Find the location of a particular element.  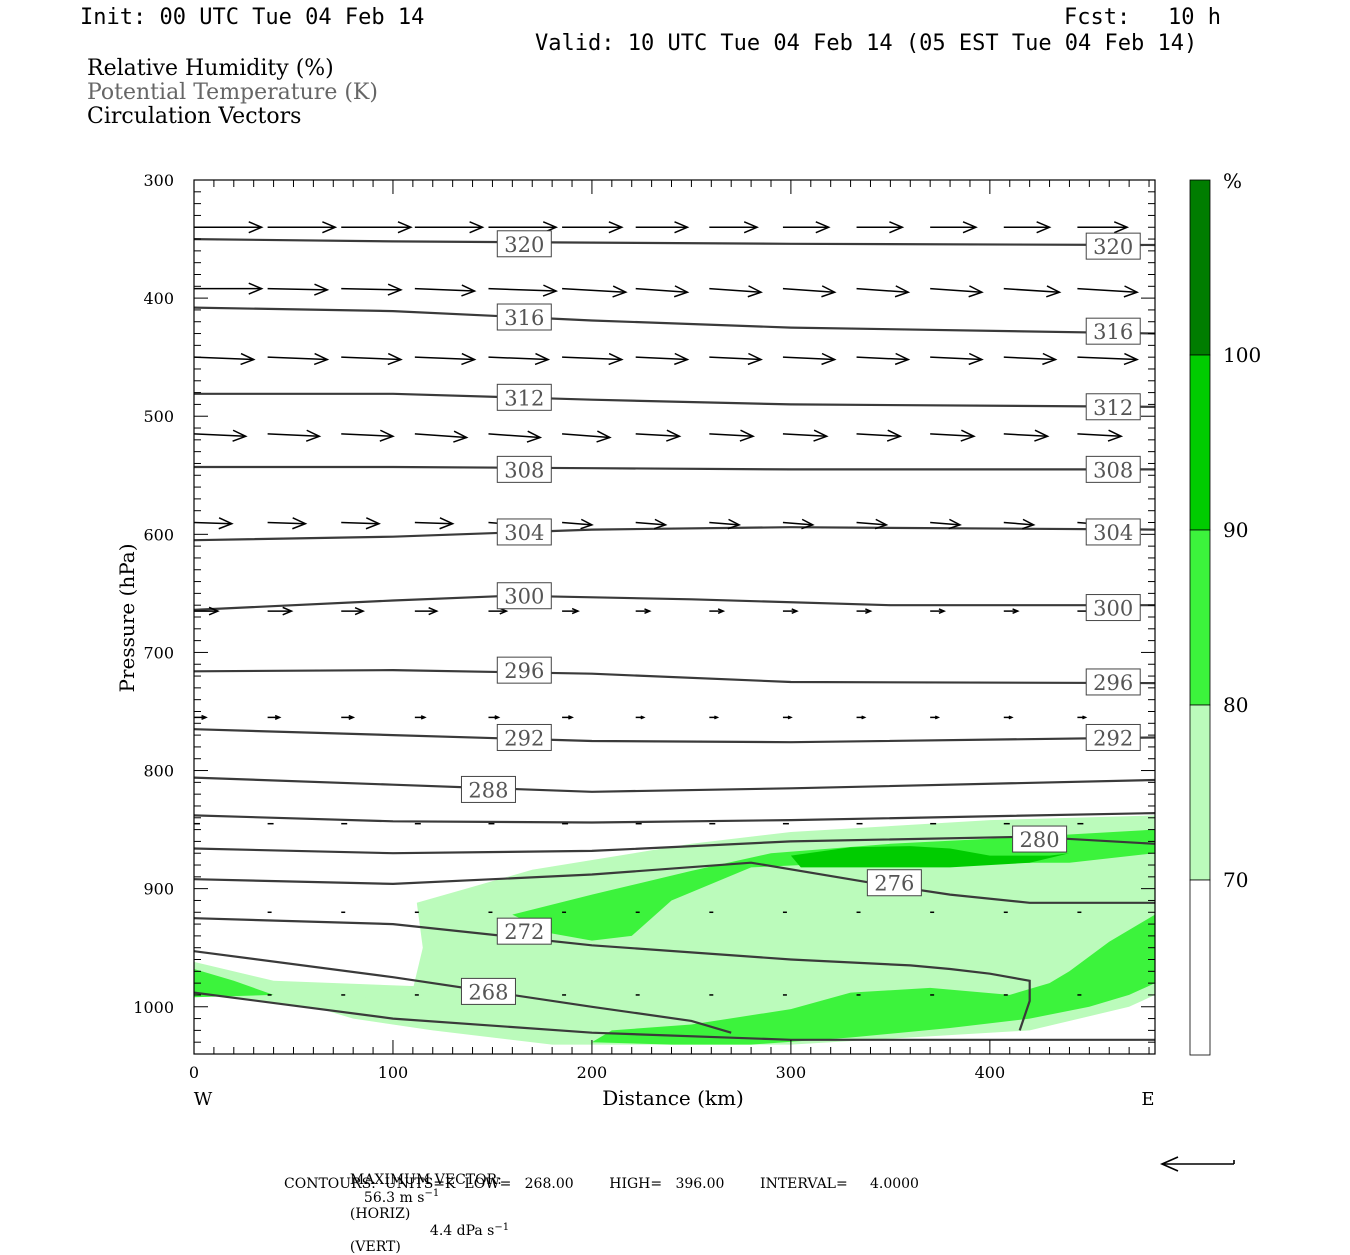

contour-label: 320 is located at coordinates (1113, 247).